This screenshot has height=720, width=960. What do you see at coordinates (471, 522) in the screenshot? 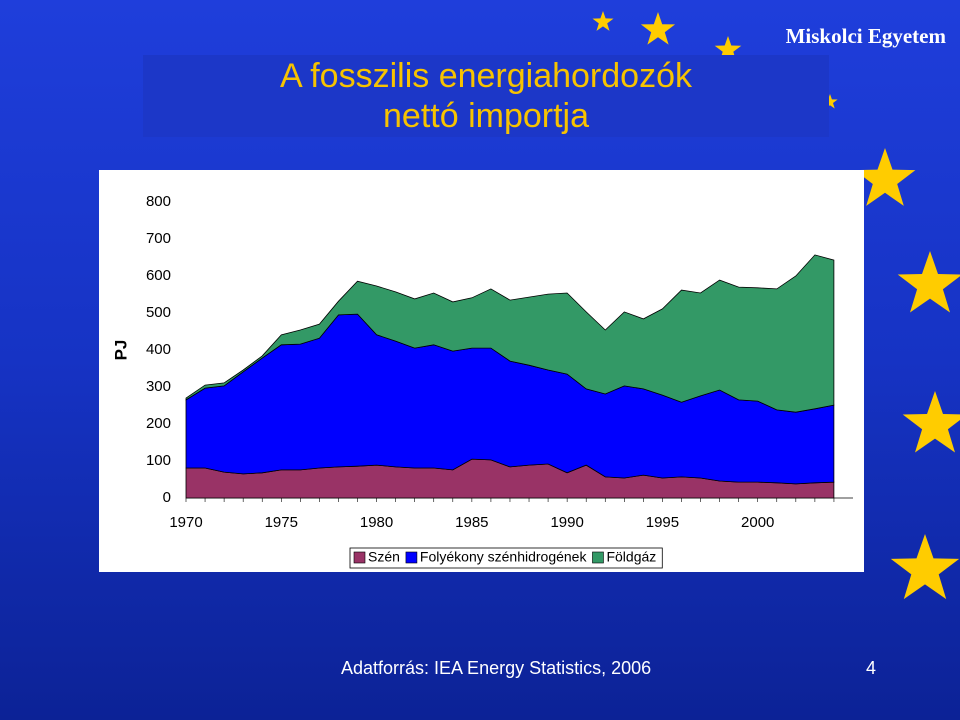
I see `x-tick-label: 1985` at bounding box center [471, 522].